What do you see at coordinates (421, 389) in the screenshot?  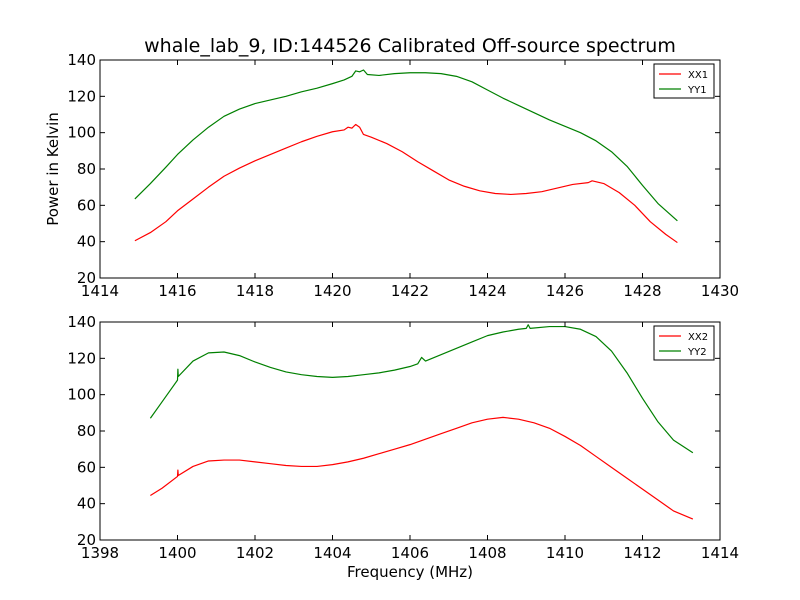 I see `series-line-yy2` at bounding box center [421, 389].